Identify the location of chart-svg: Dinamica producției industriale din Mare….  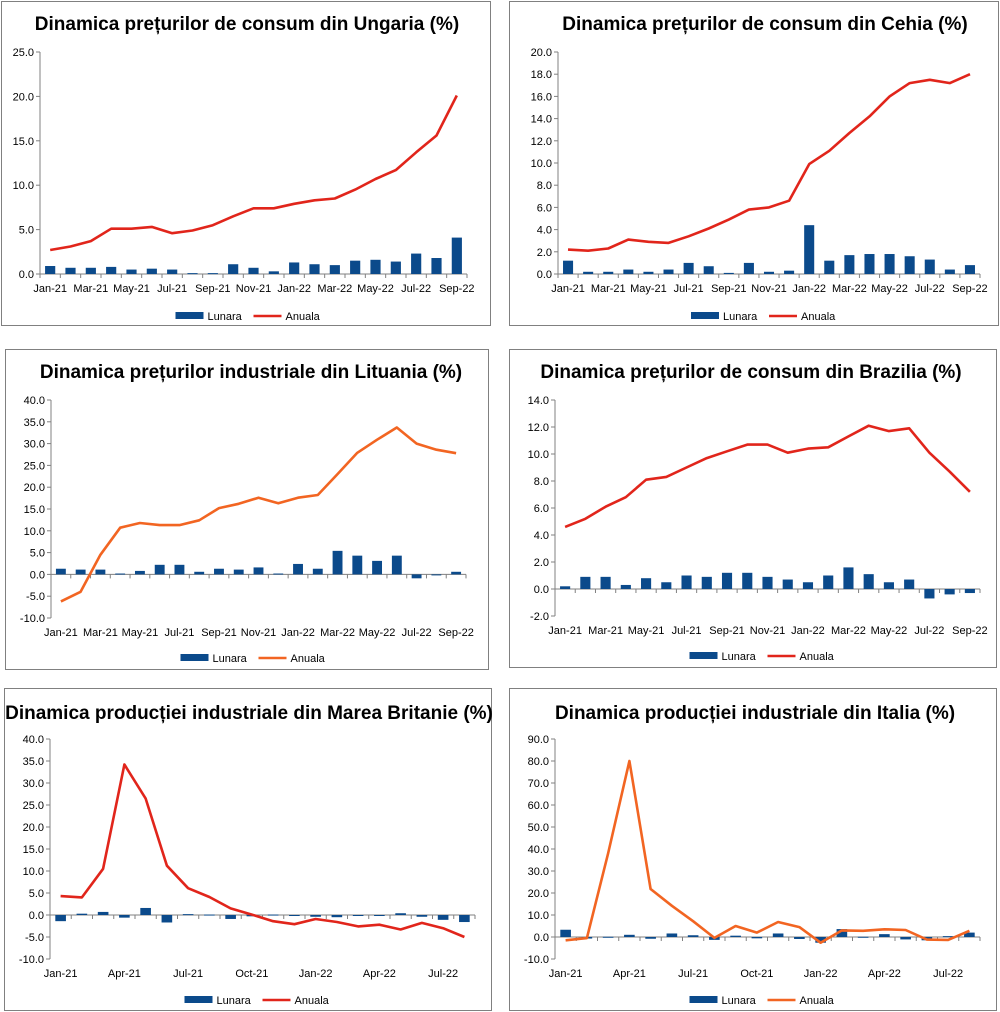
(249, 855).